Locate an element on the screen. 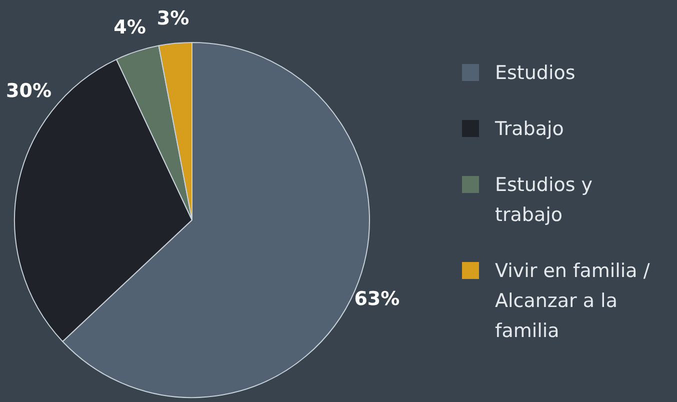  legend-label: Vivir en familia / Alcanzar a la familia is located at coordinates (573, 301).